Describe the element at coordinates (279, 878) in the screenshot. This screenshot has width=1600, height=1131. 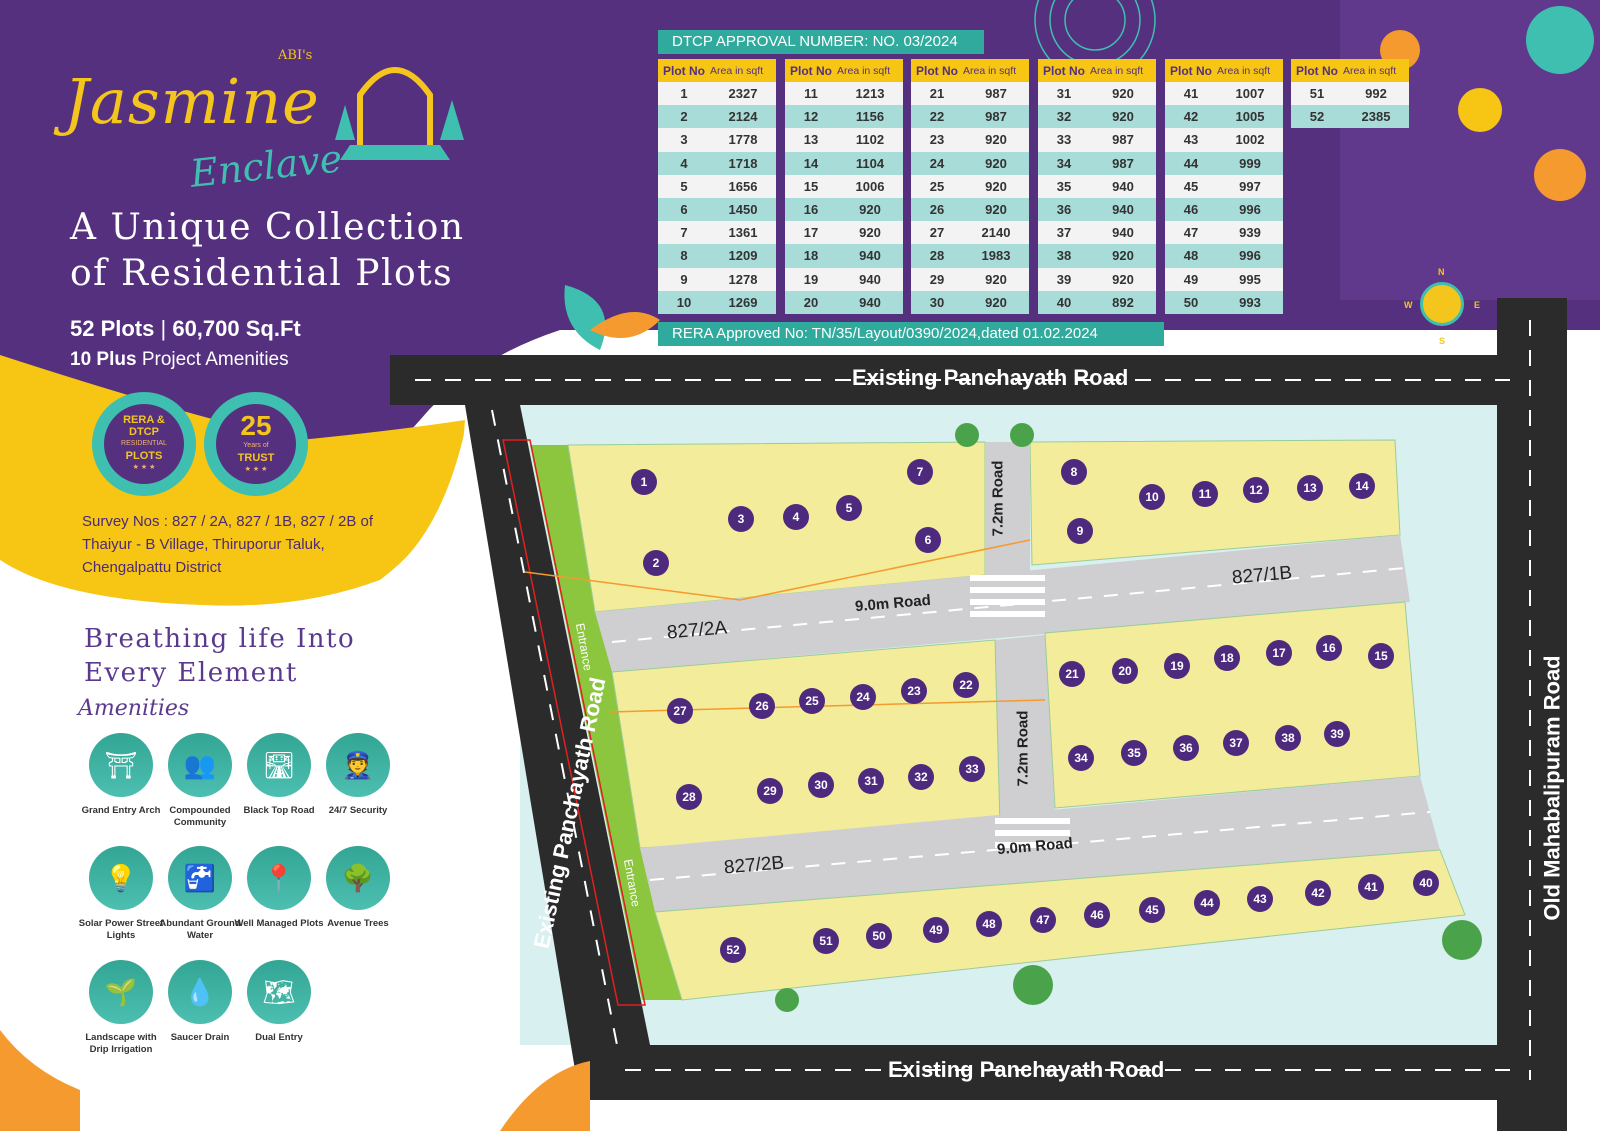
I see `plot-pin-icon: 📍` at that location.